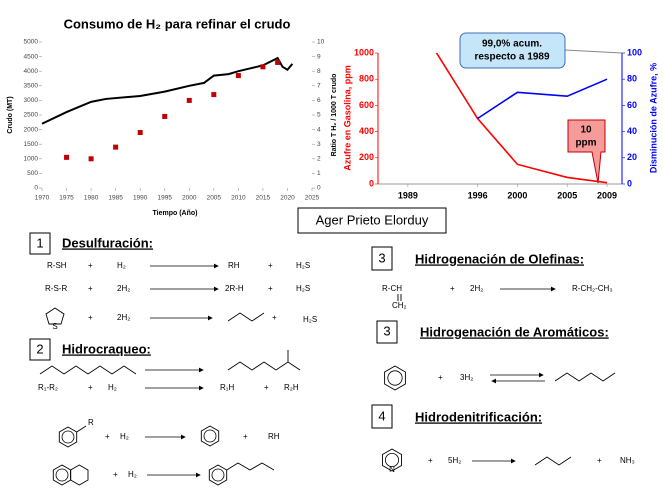 This screenshot has height=497, width=663. Describe the element at coordinates (517, 195) in the screenshot. I see `x-tick-label: 2000` at that location.